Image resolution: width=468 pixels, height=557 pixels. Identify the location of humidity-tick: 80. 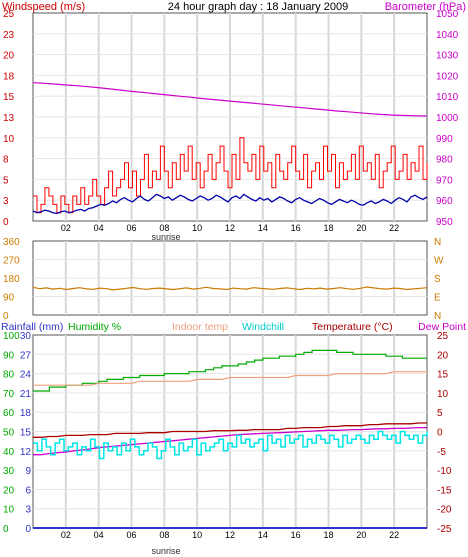
(9, 375).